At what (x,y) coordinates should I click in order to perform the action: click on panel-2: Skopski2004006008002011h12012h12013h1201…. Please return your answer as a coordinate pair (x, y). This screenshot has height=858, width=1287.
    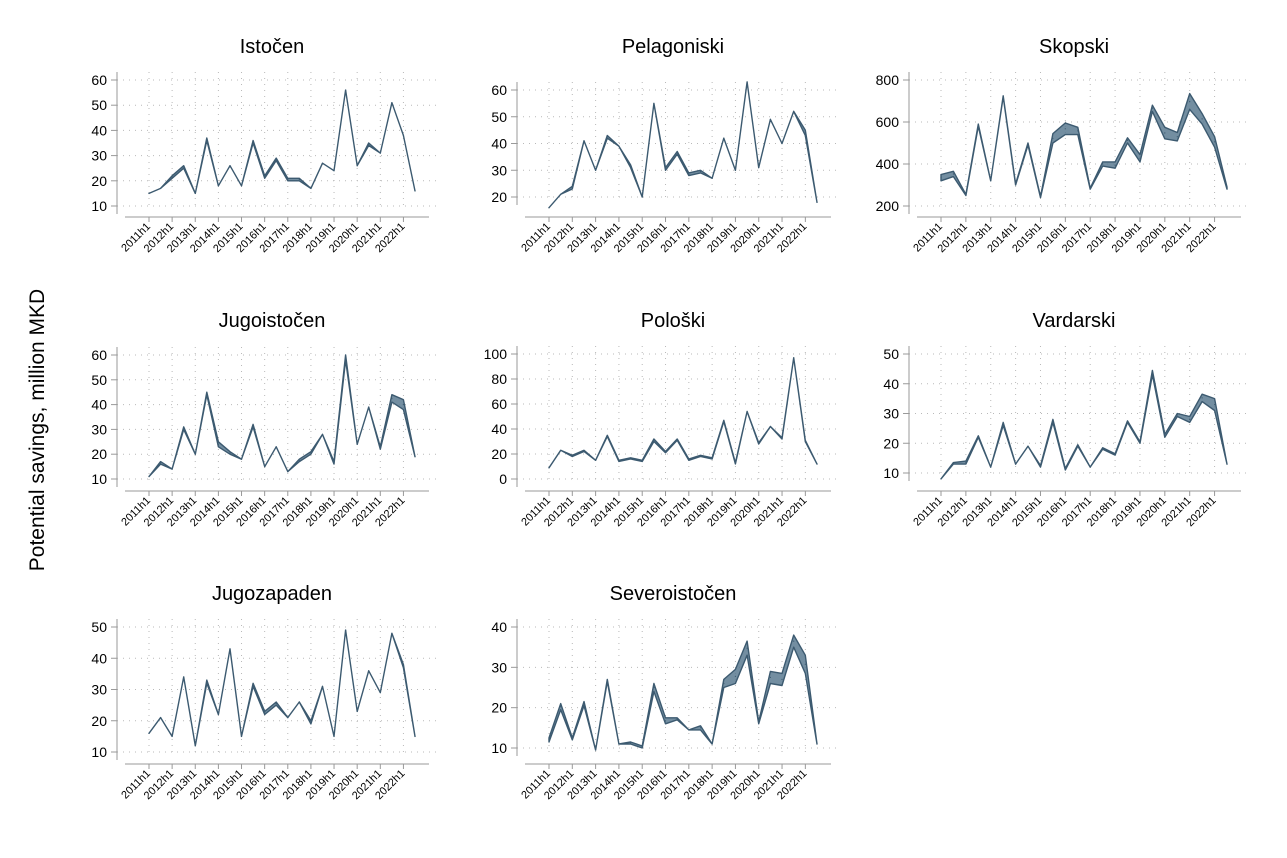
    Looking at the image, I should click on (1062, 145).